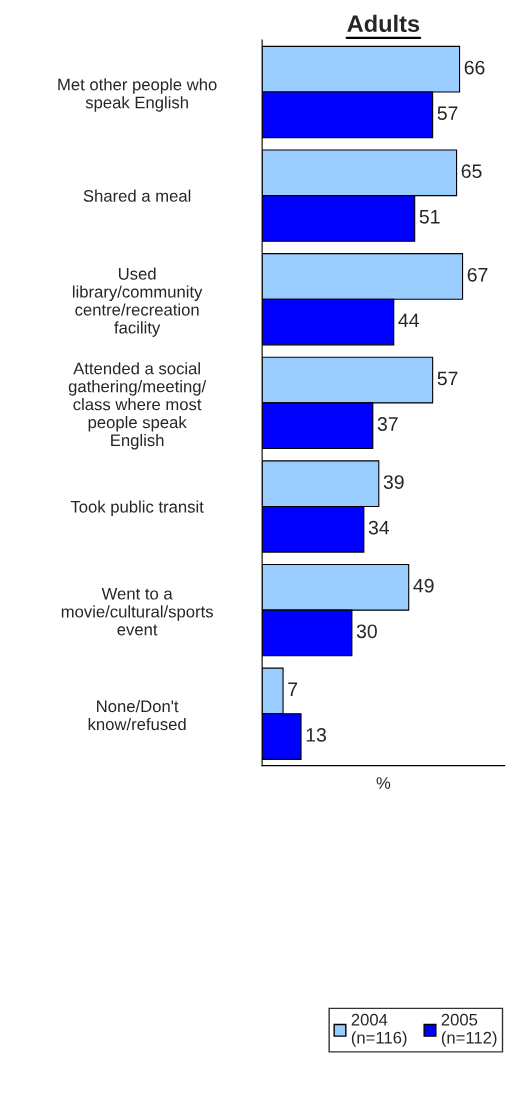  Describe the element at coordinates (474, 67) in the screenshot. I see `data-label: 66` at that location.